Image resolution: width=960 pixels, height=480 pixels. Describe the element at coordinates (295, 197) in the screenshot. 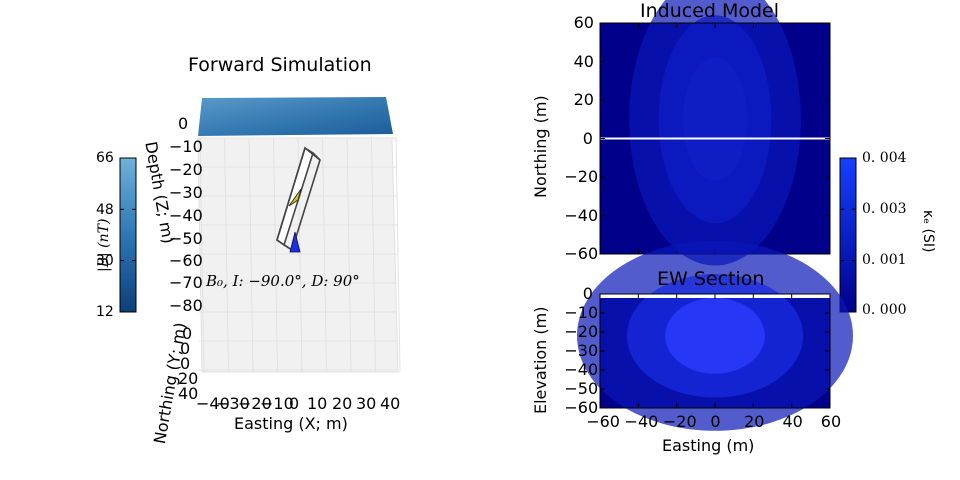

I see `field-direction-marker` at that location.